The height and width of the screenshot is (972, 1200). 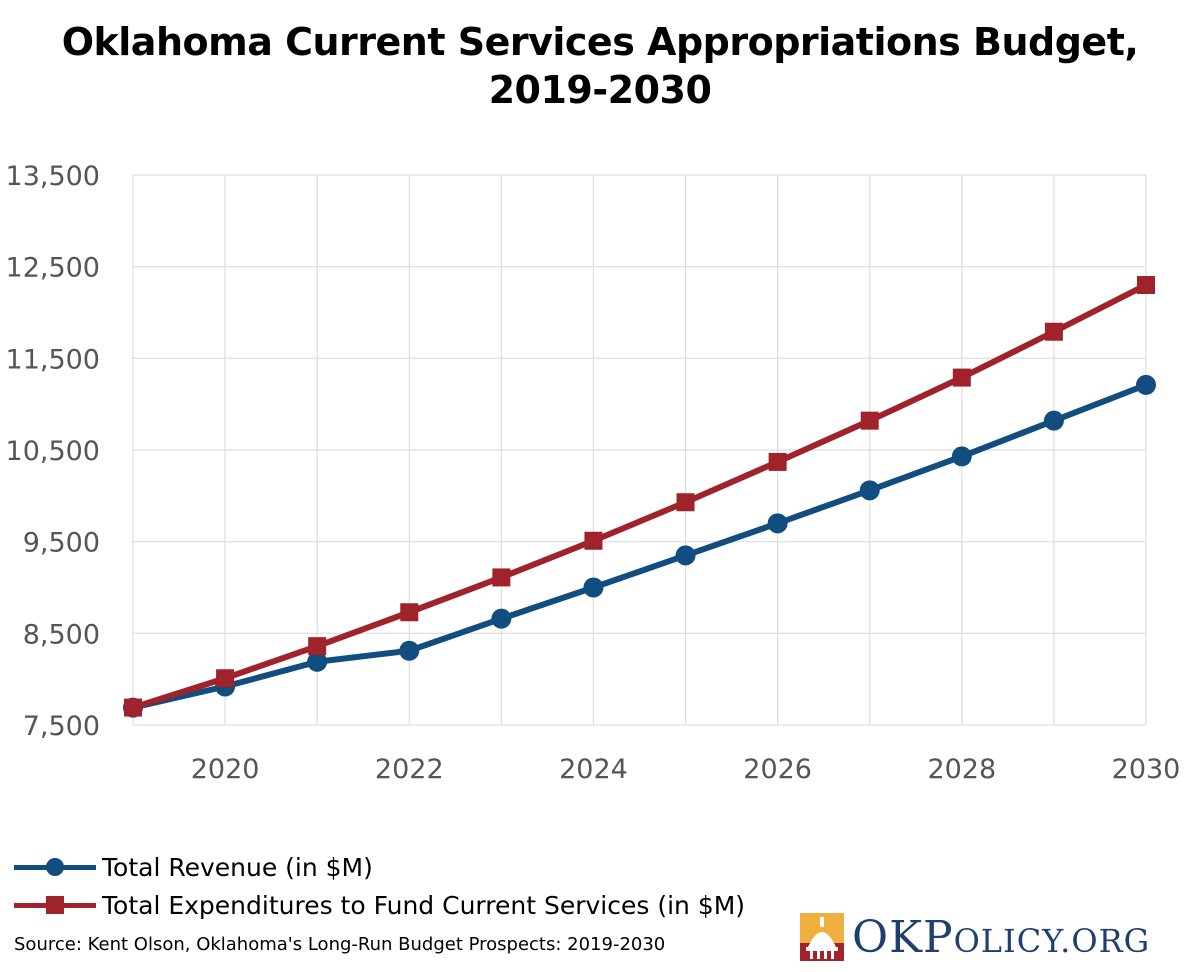 I want to click on legend-swatch-expenditures, so click(x=55, y=905).